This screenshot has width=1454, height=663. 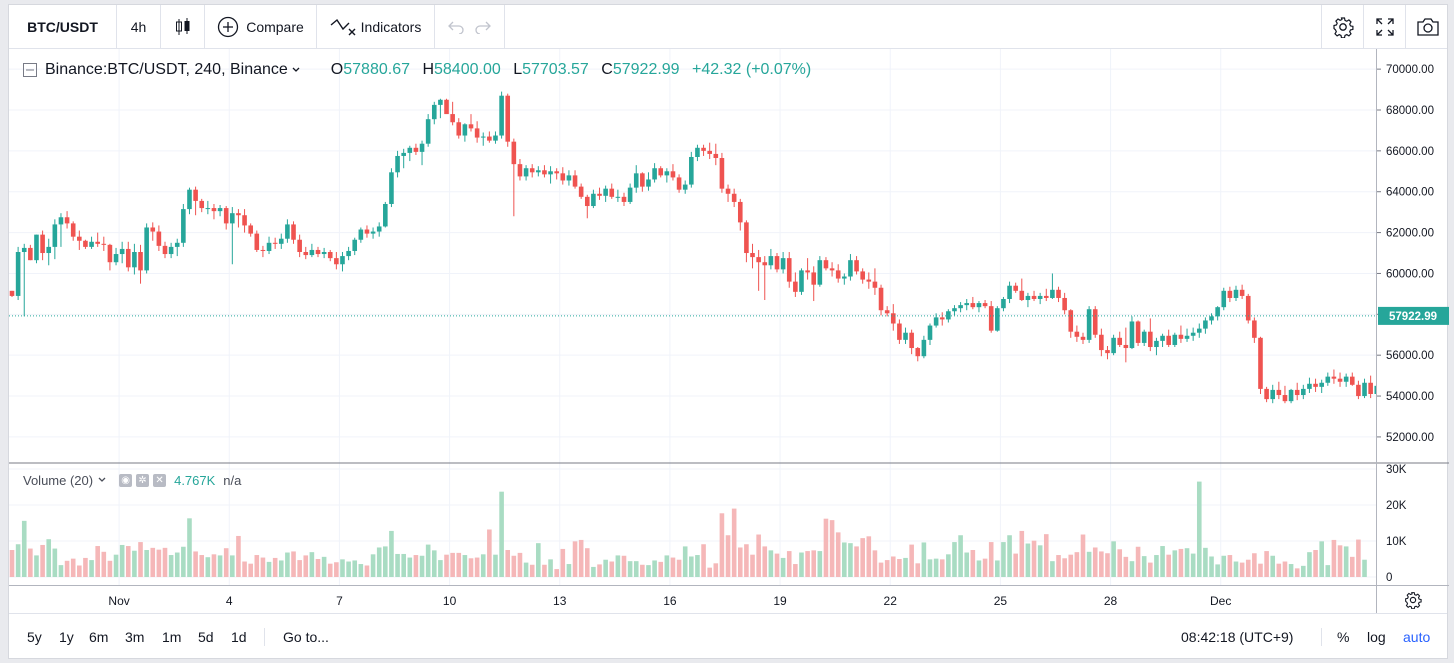 I want to click on percent-toggle: %, so click(x=1343, y=637).